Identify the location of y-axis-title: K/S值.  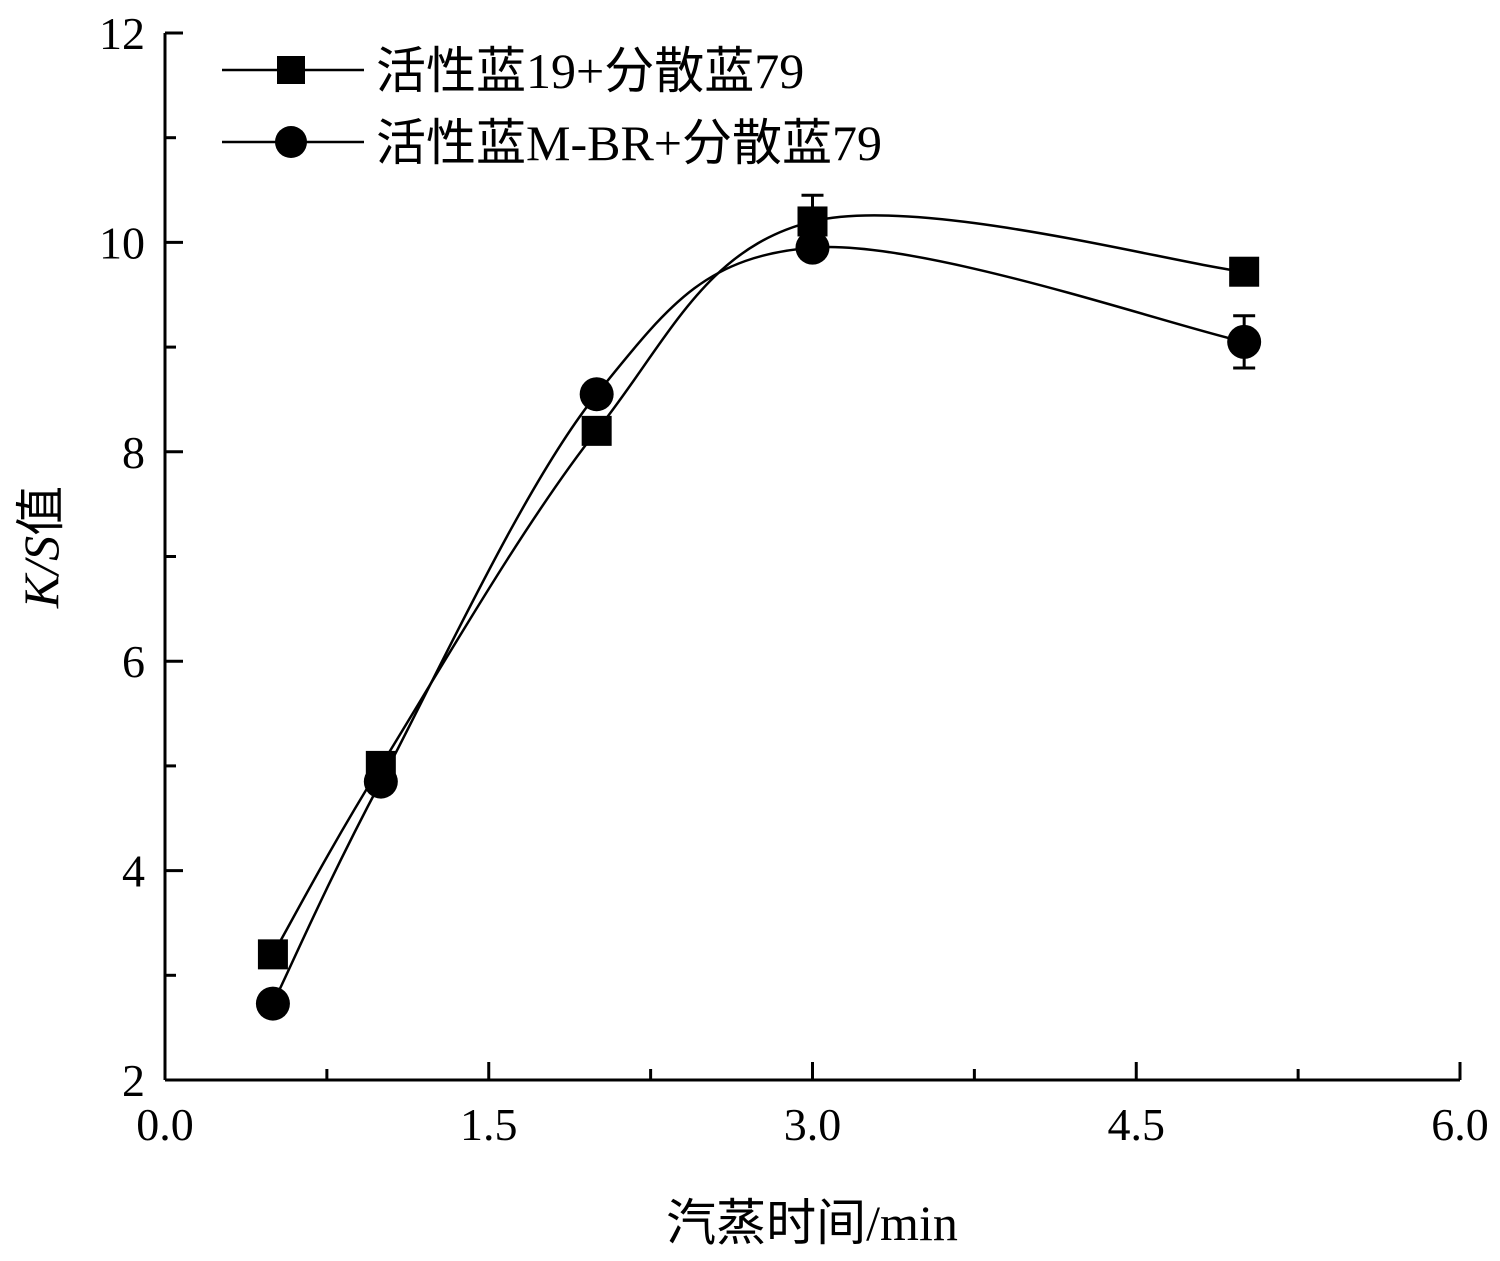
(41, 547).